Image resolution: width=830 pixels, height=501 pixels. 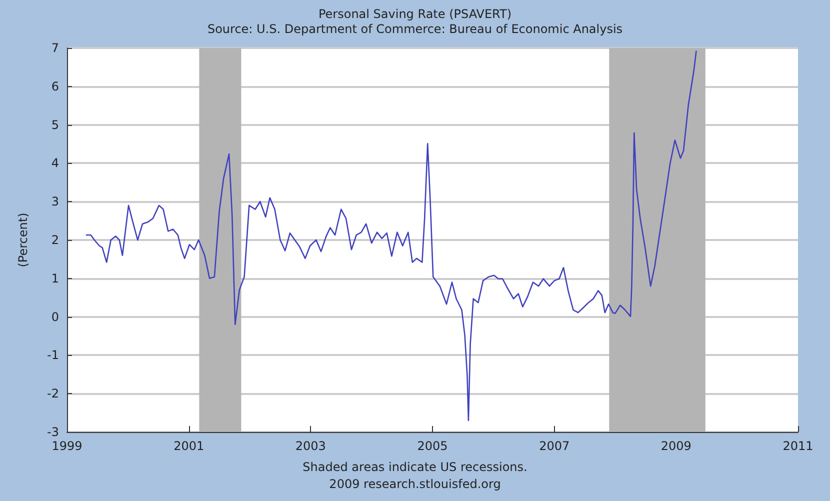 I want to click on y-tick-label: 3, so click(x=55, y=201).